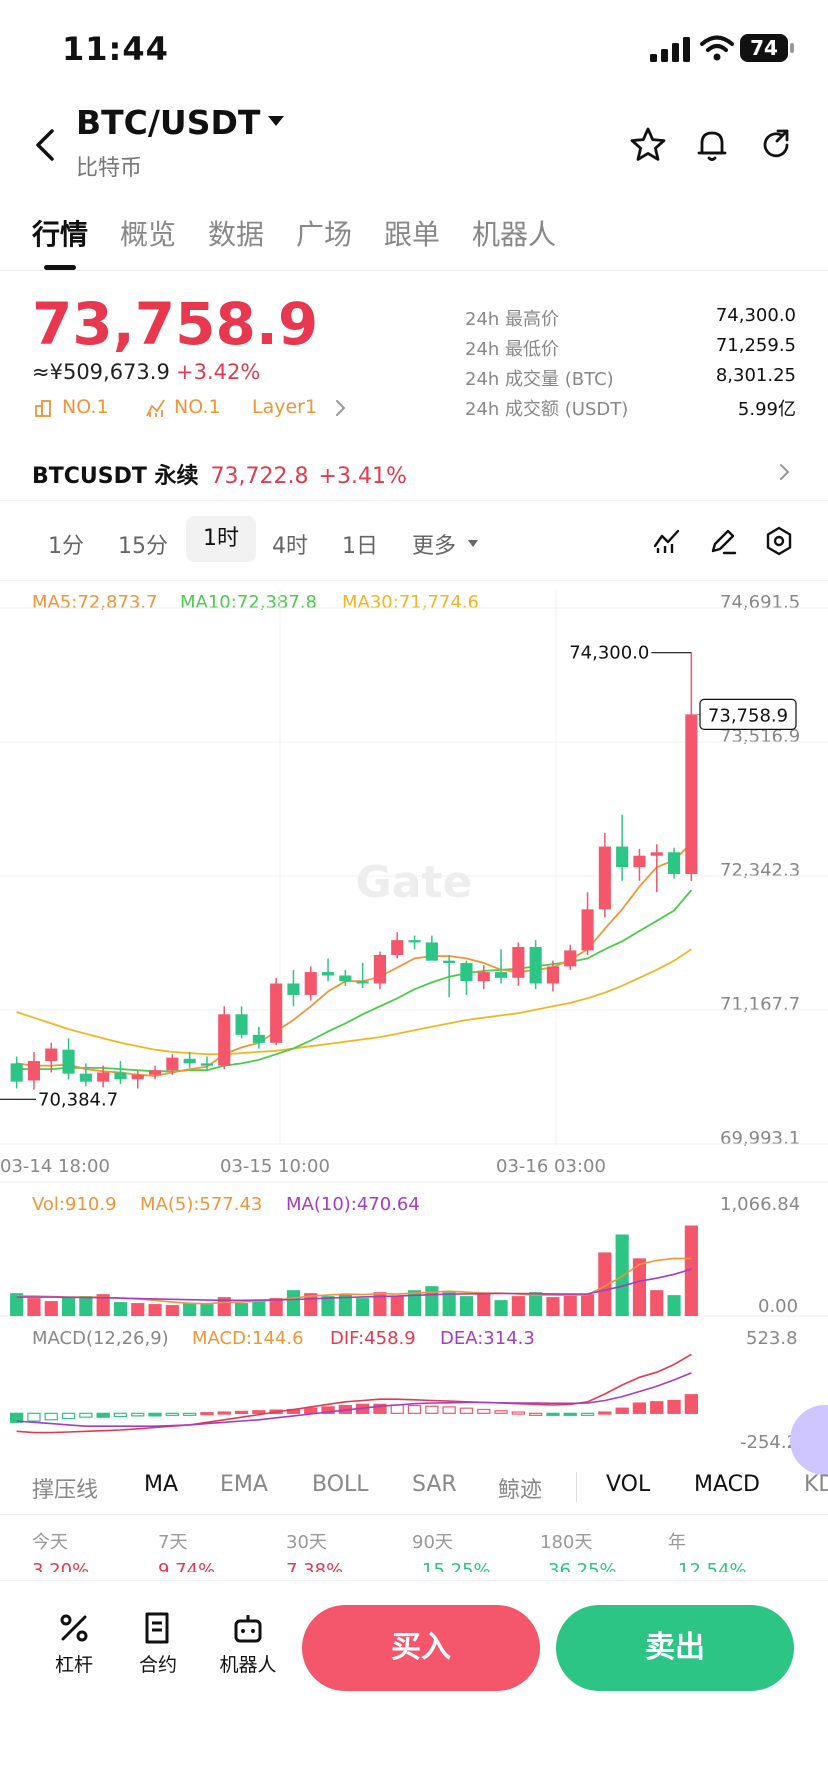  I want to click on lever-button: 杠杆, so click(74, 1644).